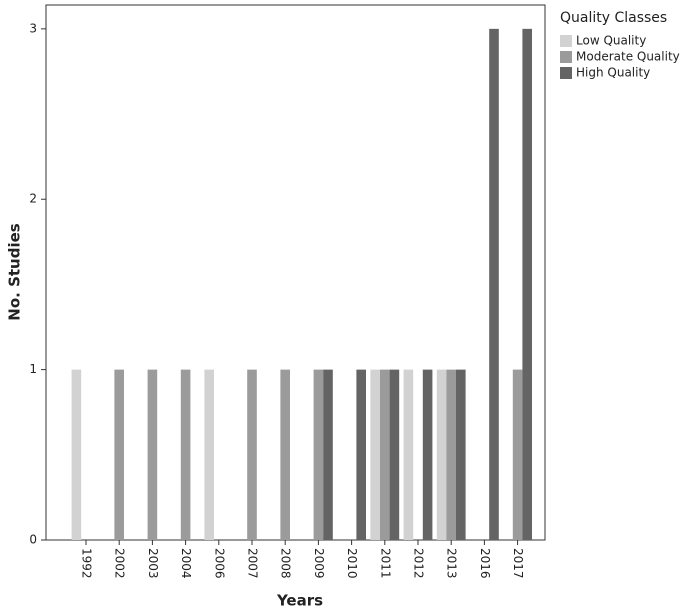  What do you see at coordinates (352, 563) in the screenshot?
I see `x-tick-label: 2010` at bounding box center [352, 563].